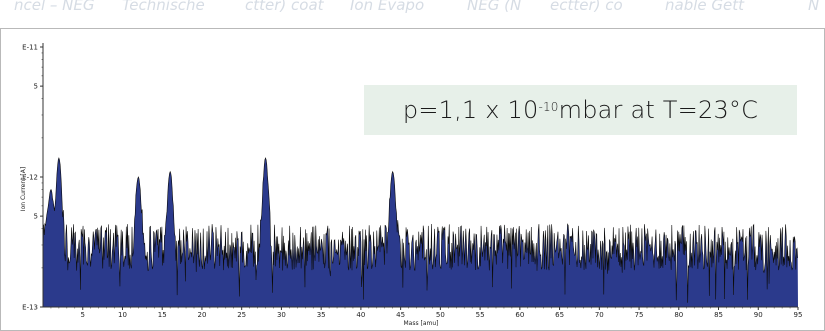 The width and height of the screenshot is (825, 331). I want to click on x-tick-label: 45, so click(400, 315).